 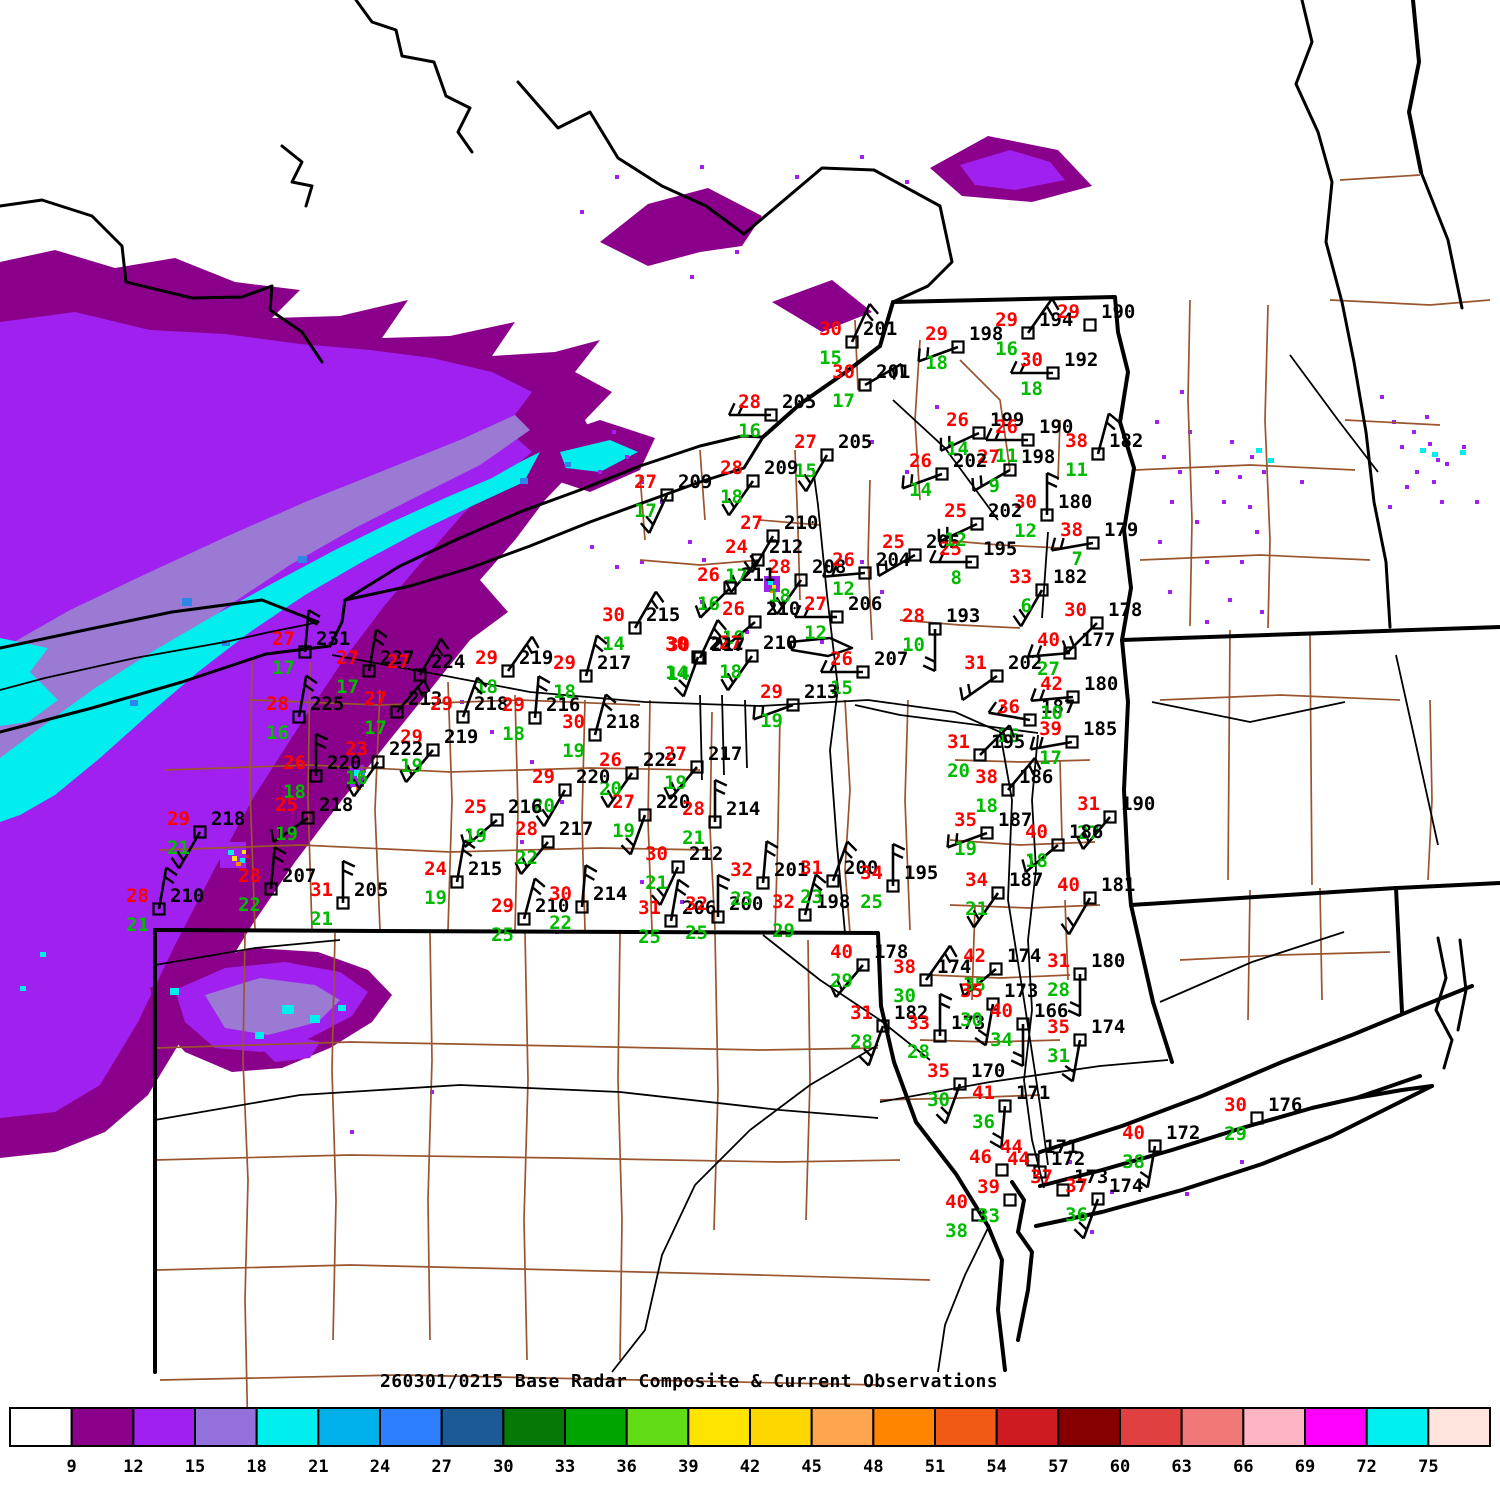 What do you see at coordinates (435, 869) in the screenshot?
I see `temperature-value: 24` at bounding box center [435, 869].